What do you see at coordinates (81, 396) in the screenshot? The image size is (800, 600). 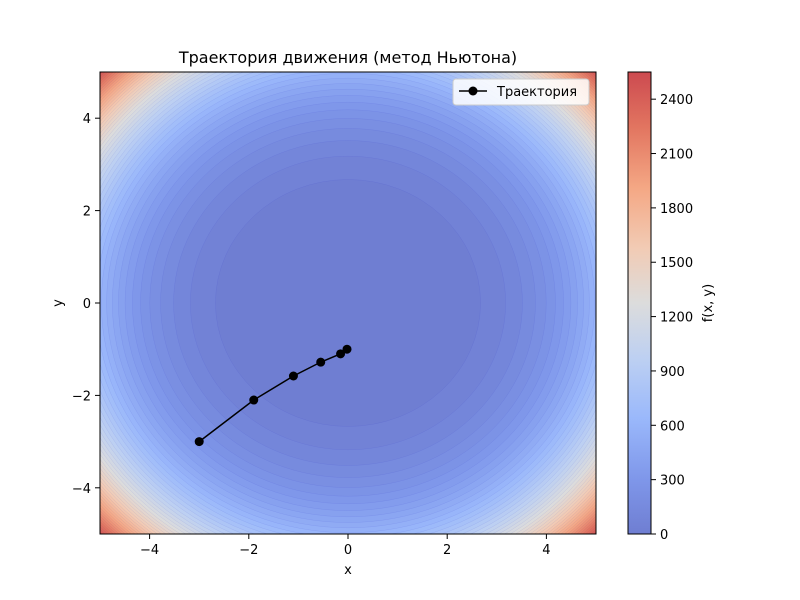 I see `y-tick-label: −2` at bounding box center [81, 396].